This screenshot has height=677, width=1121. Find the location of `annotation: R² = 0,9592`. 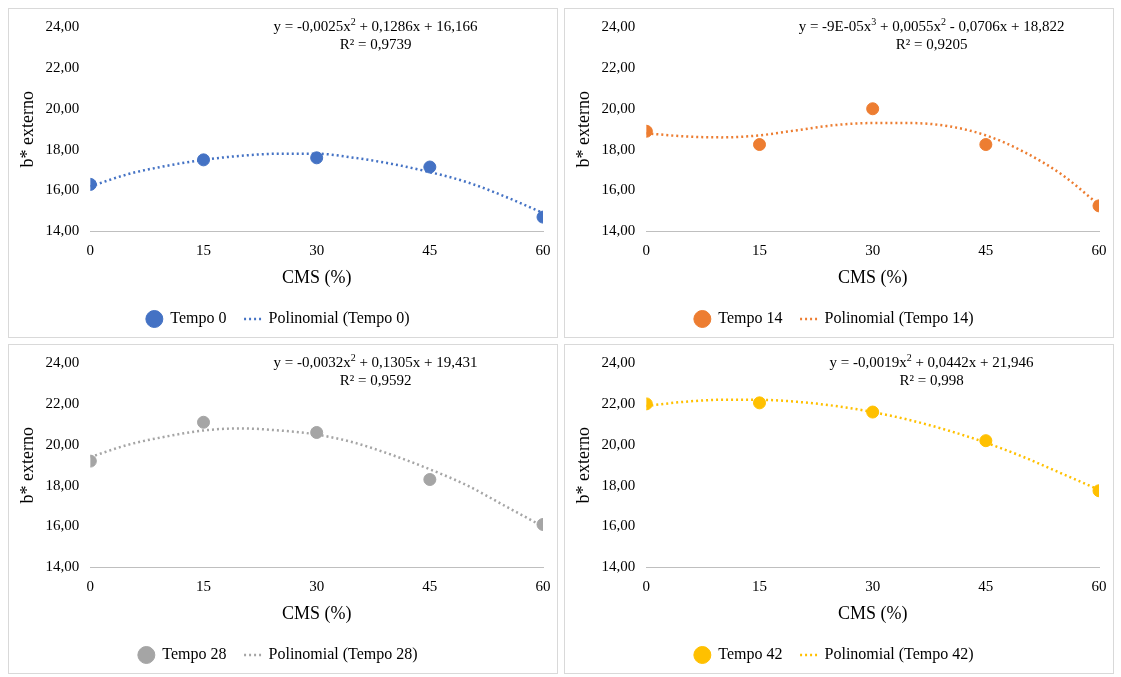

annotation: R² = 0,9592 is located at coordinates (375, 380).